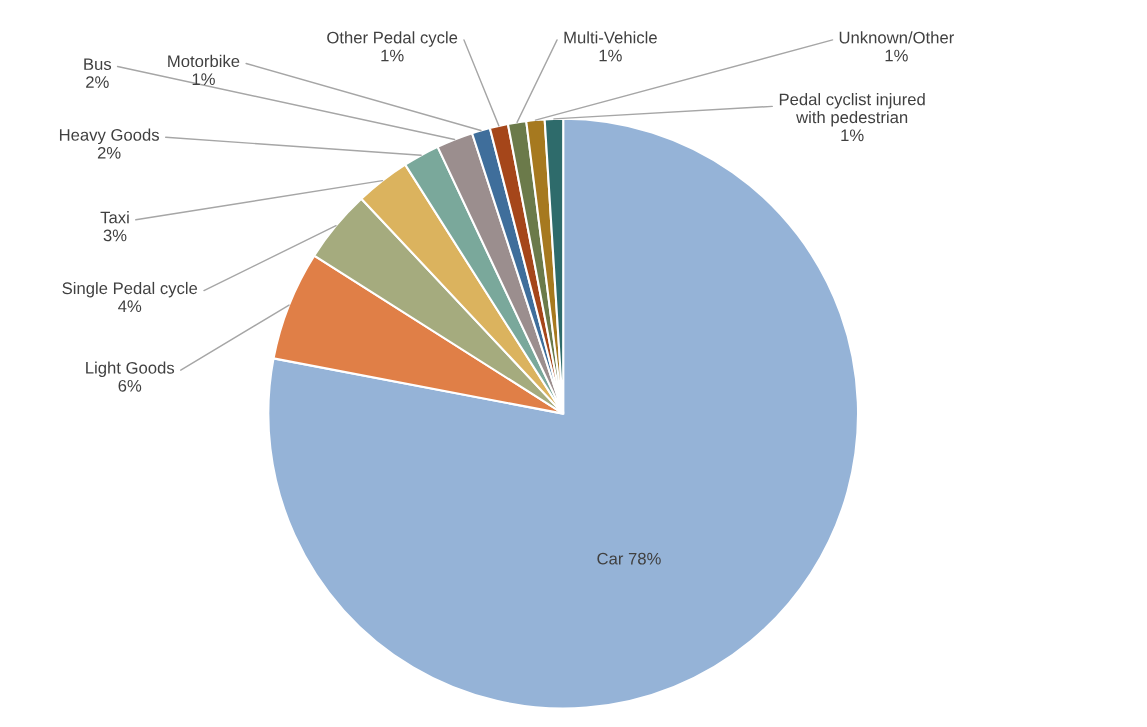 The width and height of the screenshot is (1147, 727). I want to click on slice-label: Heavy Goods, so click(109, 136).